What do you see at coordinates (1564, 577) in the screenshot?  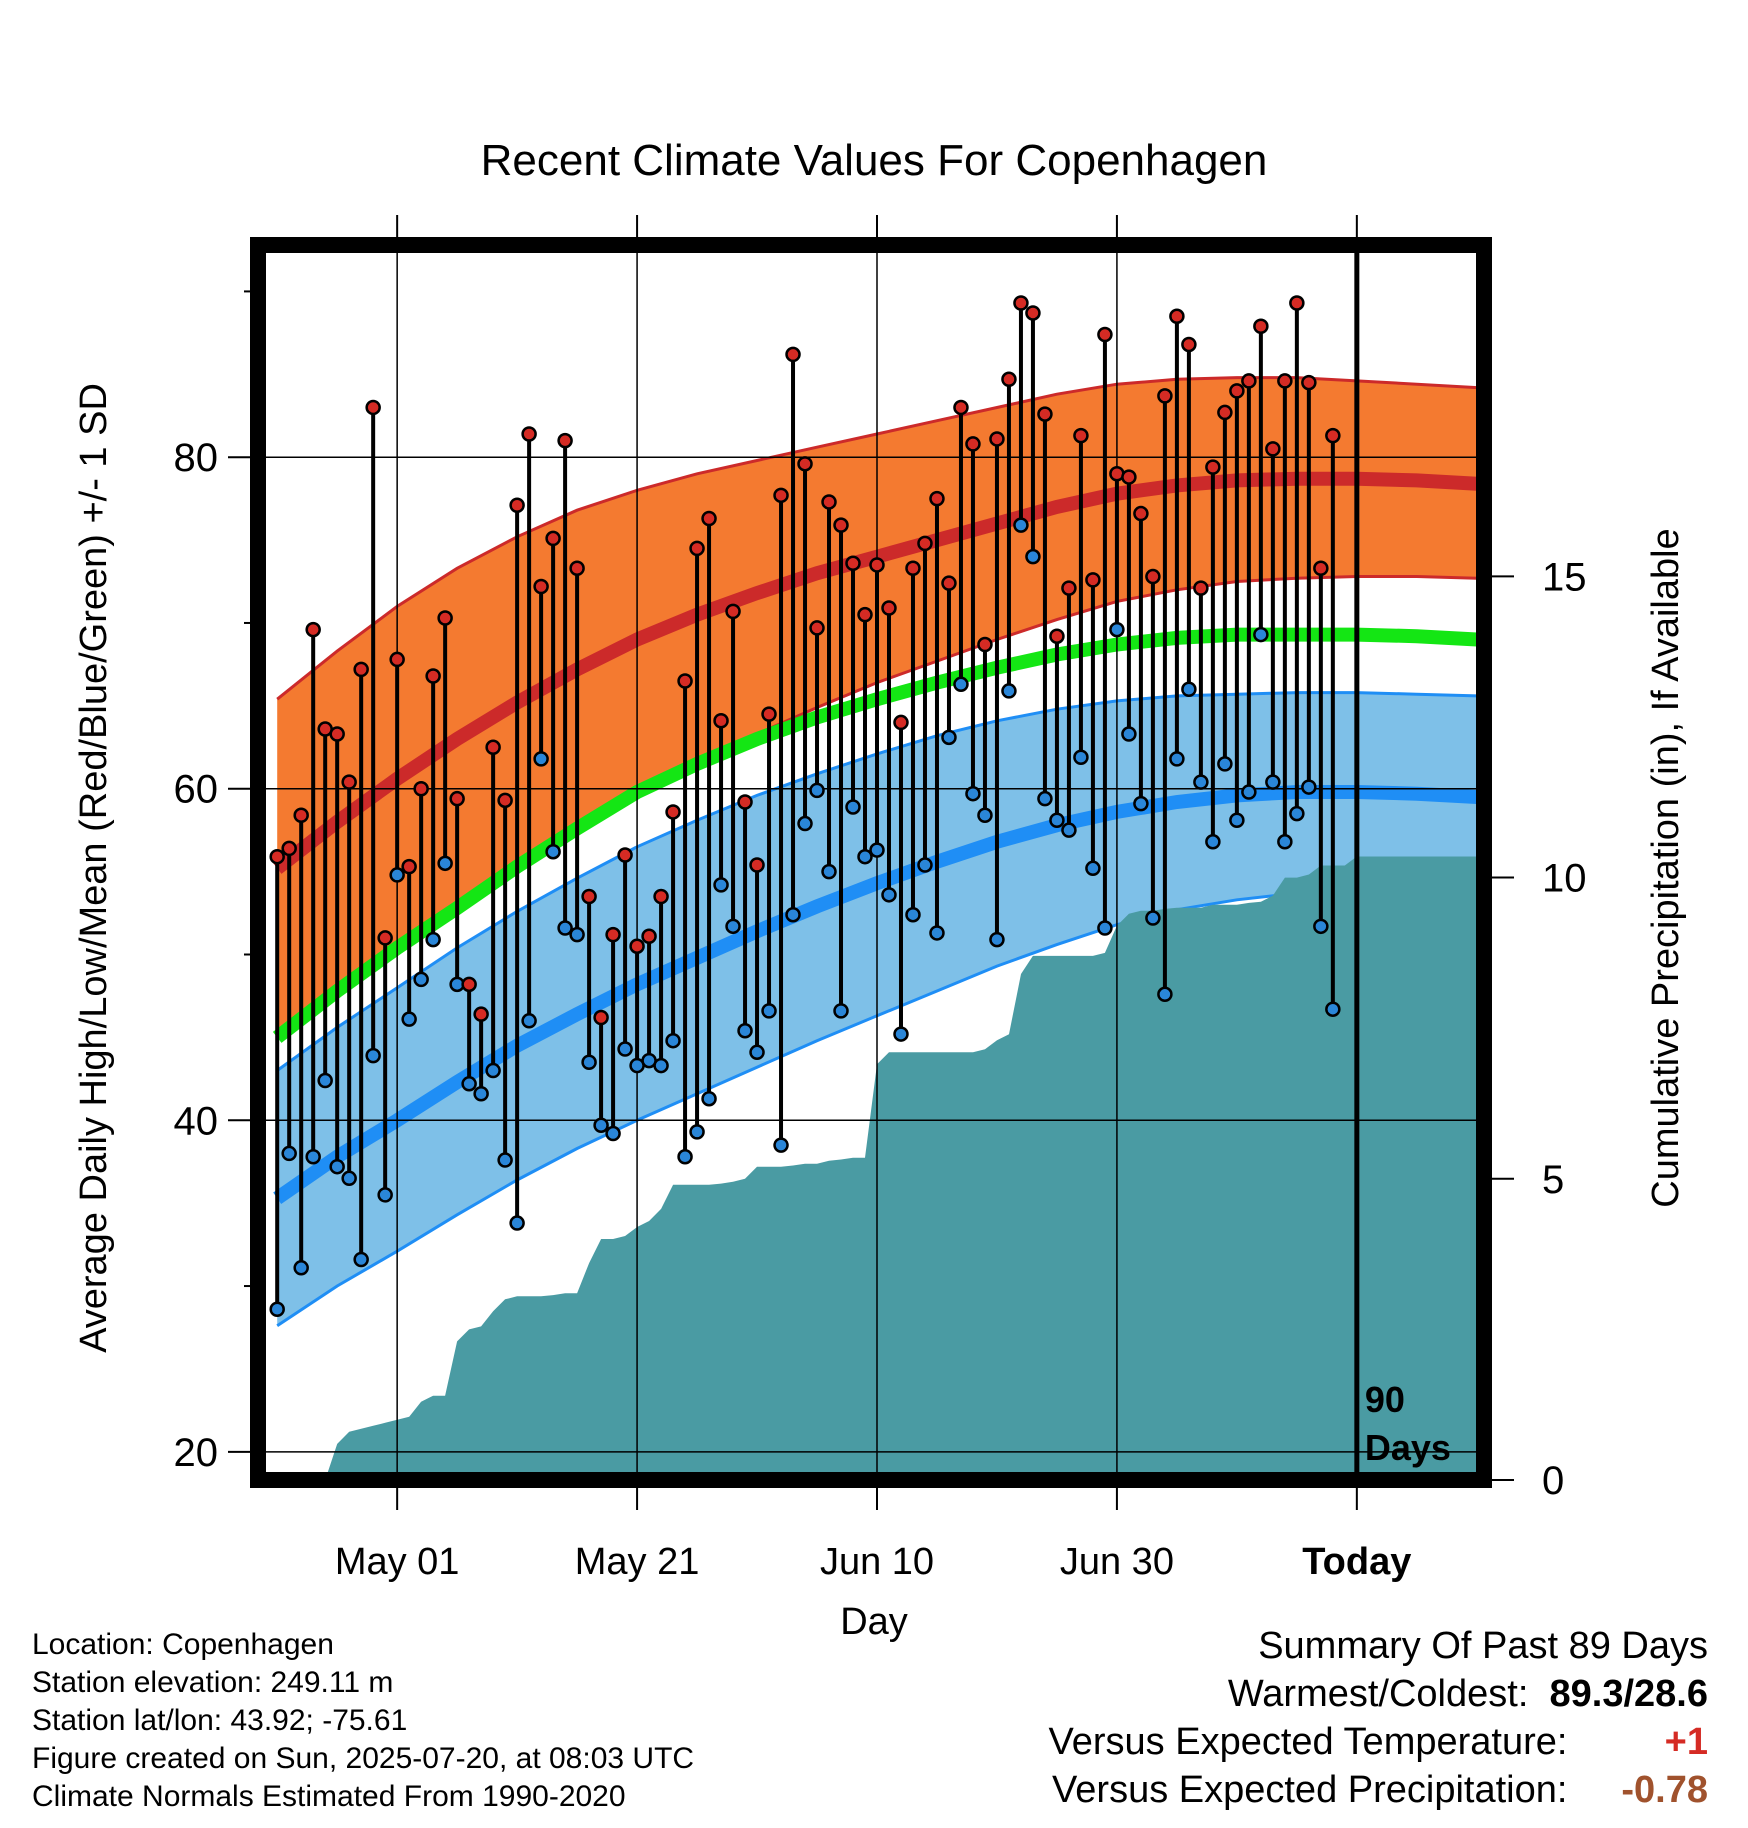 I see `y2-tick-label: 15` at bounding box center [1564, 577].